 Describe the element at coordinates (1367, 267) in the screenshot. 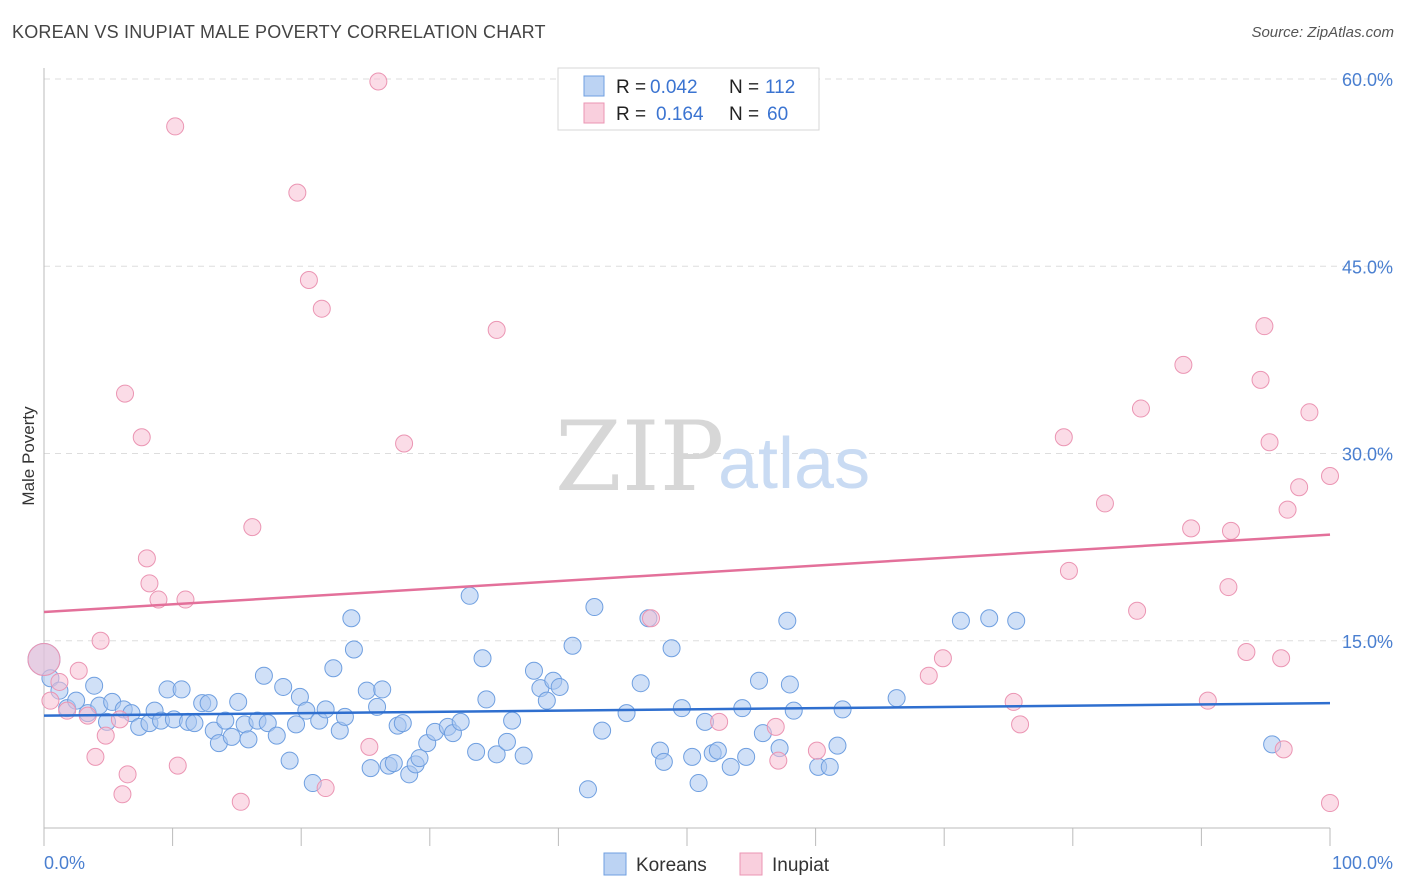

I see `y-tick-label: 45.0%` at that location.